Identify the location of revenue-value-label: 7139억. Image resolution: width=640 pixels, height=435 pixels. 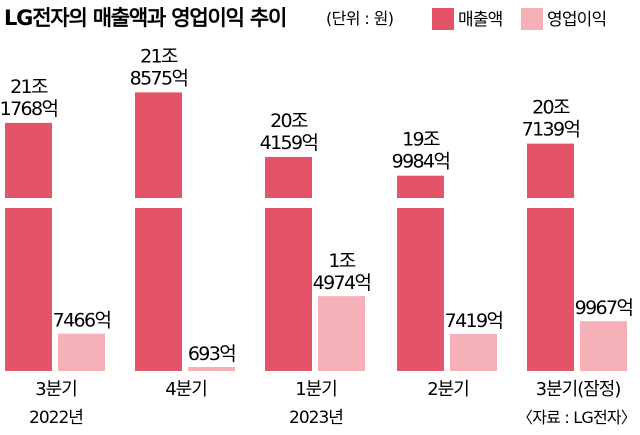
(551, 130).